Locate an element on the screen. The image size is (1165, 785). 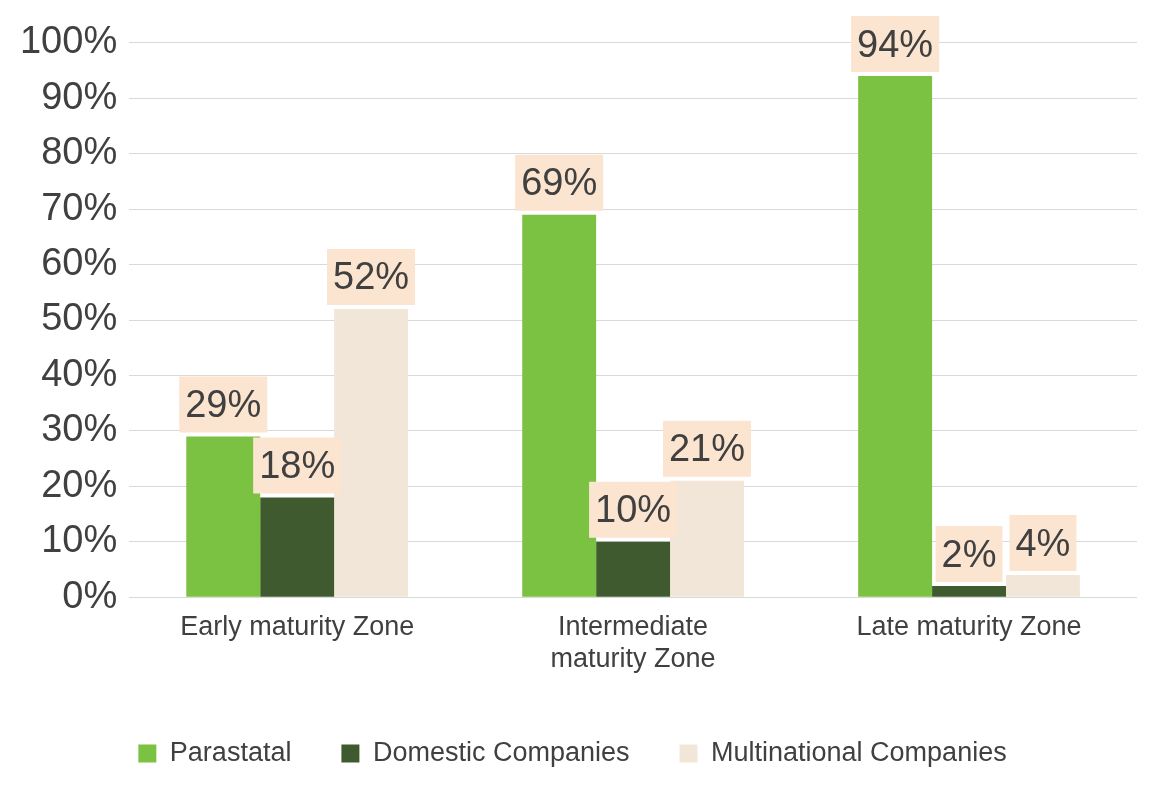
y-tick-label: 90% is located at coordinates (79, 95).